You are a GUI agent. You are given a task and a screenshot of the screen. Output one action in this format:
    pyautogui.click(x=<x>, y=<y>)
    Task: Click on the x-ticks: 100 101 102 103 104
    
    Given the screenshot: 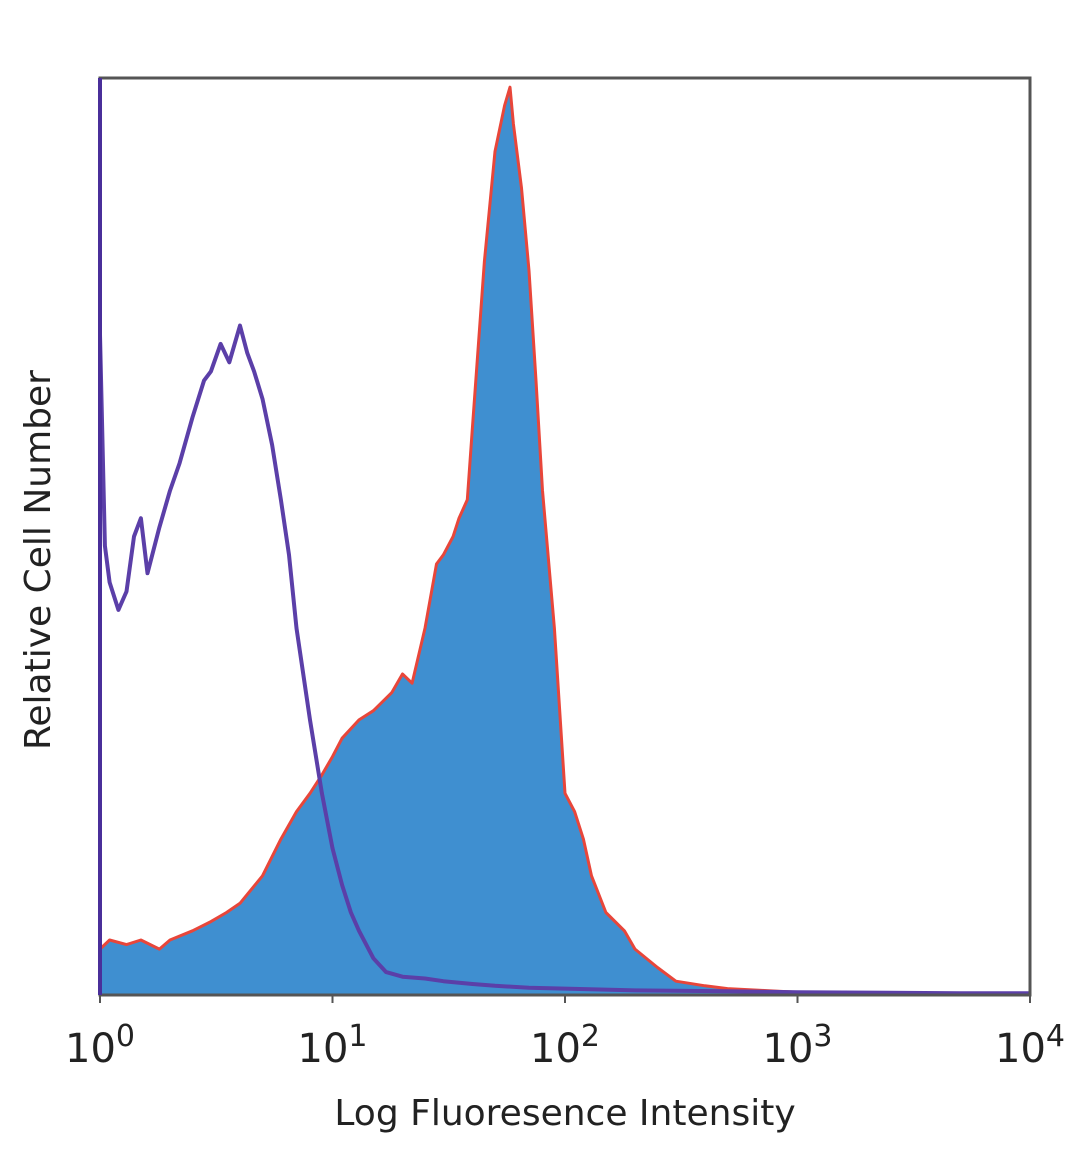 What is the action you would take?
    pyautogui.click(x=565, y=1033)
    